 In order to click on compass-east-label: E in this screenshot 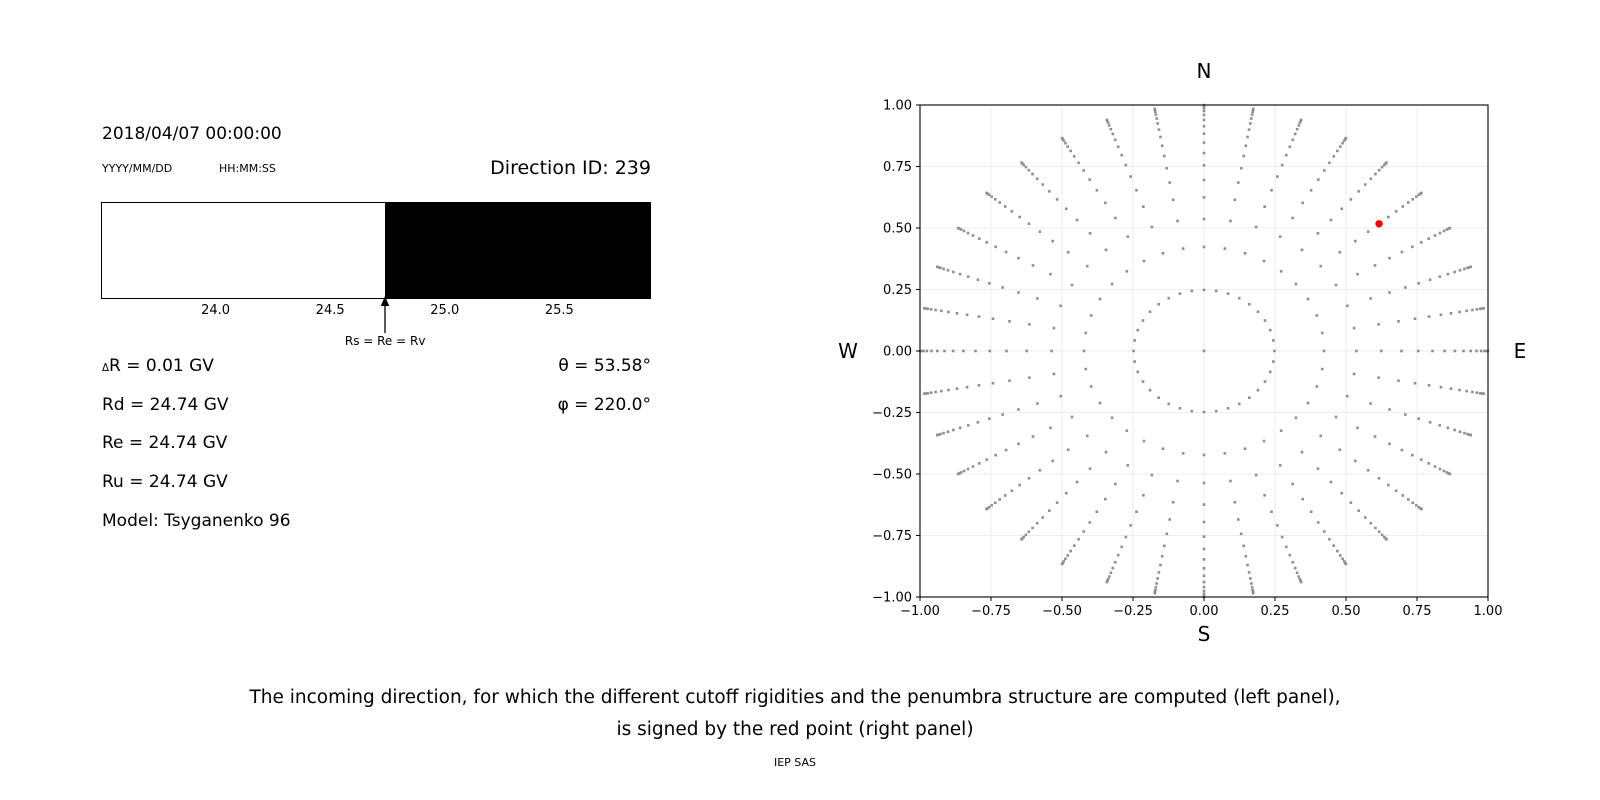, I will do `click(1520, 351)`.